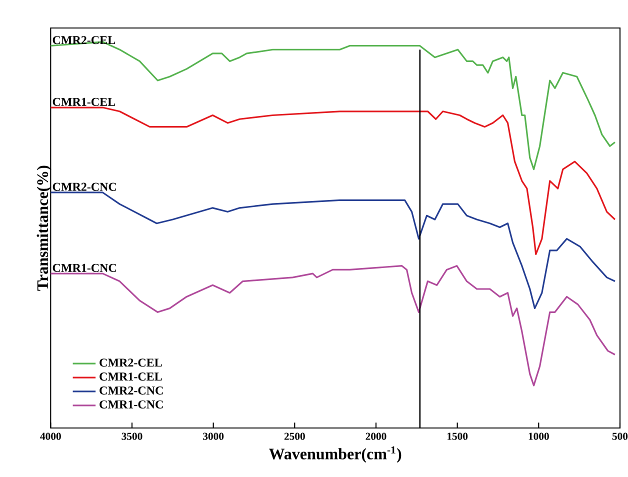  Describe the element at coordinates (50, 436) in the screenshot. I see `x-tick-label: 4000` at that location.